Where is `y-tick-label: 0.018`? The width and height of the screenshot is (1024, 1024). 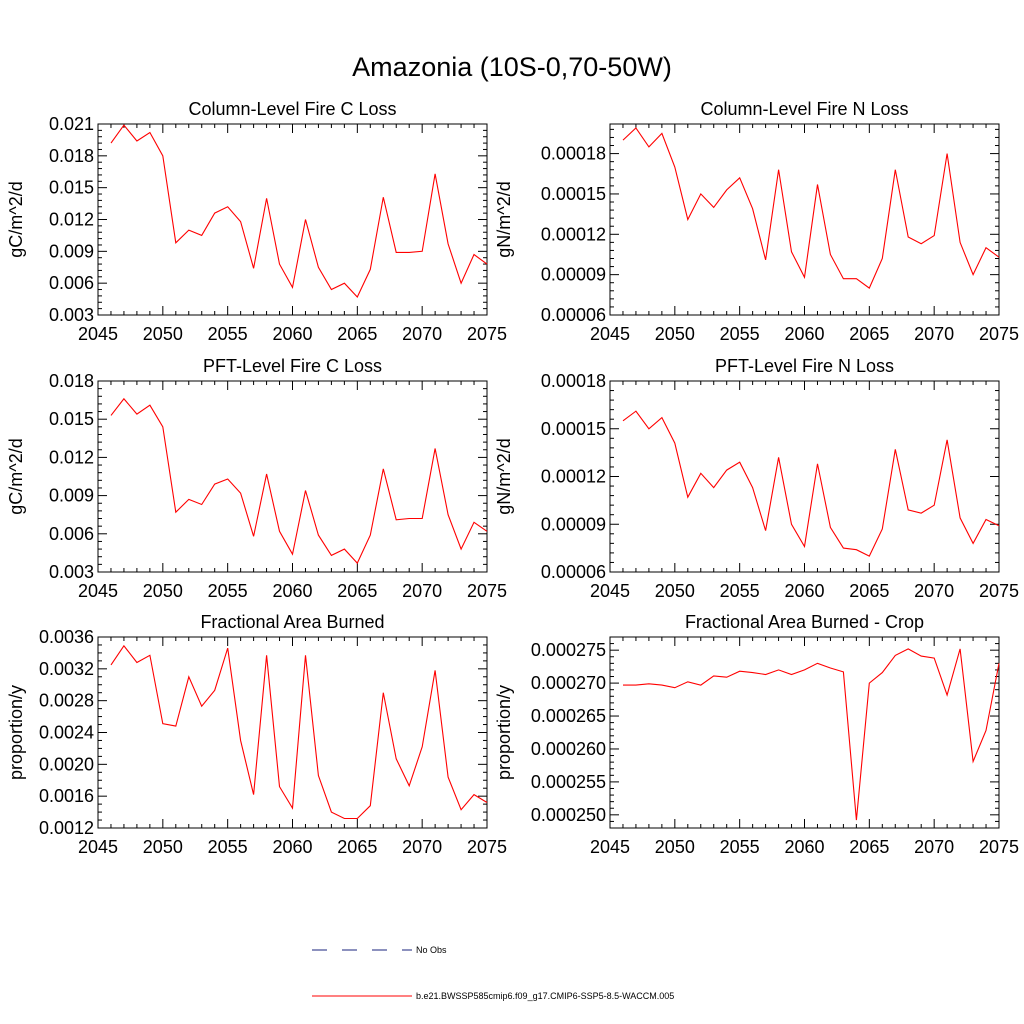 y-tick-label: 0.018 is located at coordinates (71, 156).